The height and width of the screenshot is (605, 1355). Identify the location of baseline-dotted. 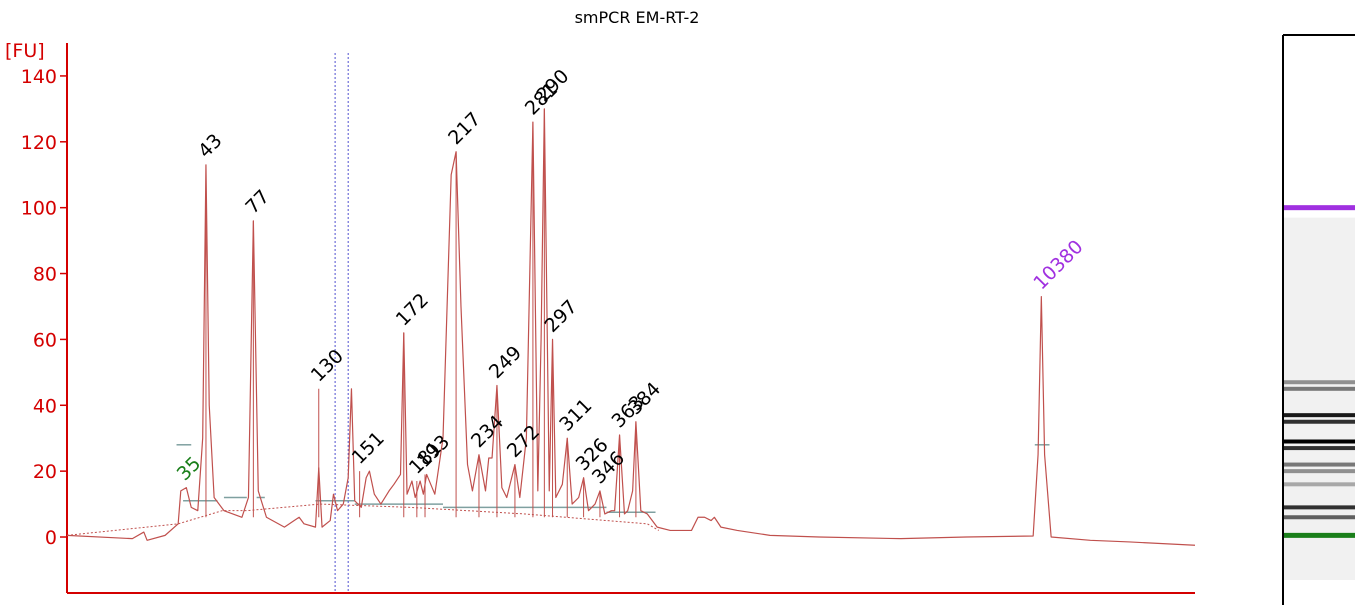
(363, 519).